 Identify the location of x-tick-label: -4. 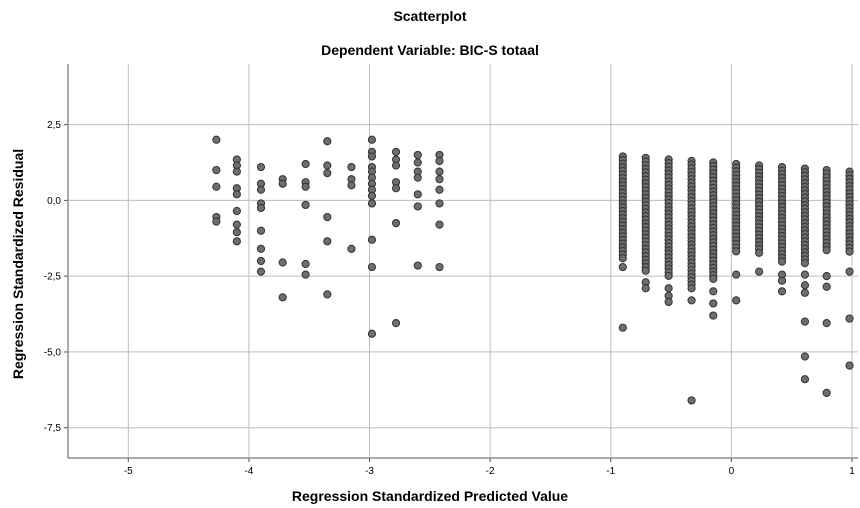
(248, 471).